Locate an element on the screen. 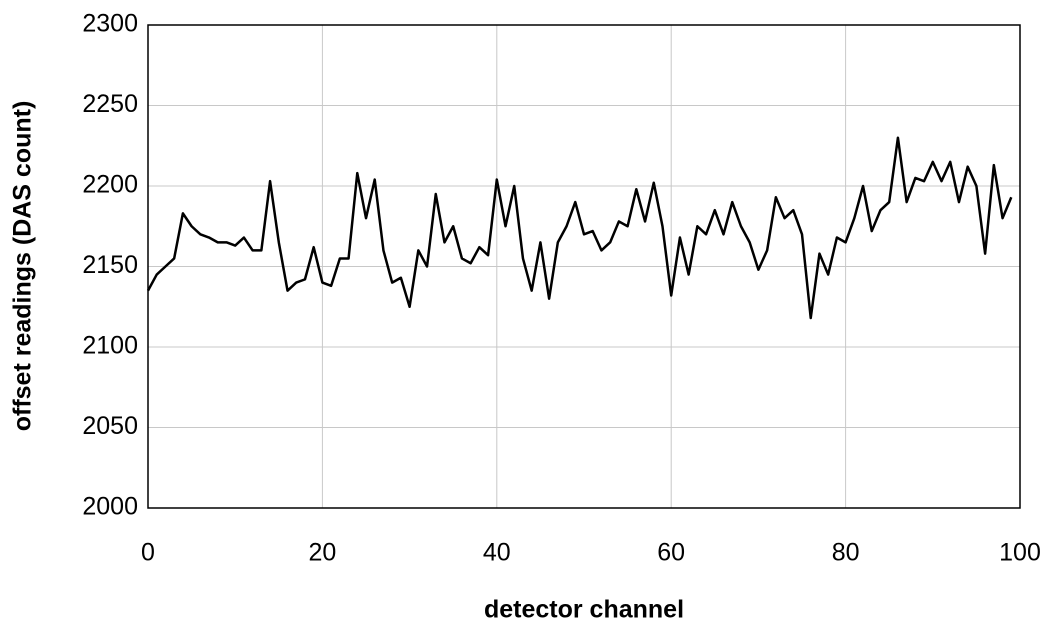  y-tick-label: 2050 is located at coordinates (110, 426).